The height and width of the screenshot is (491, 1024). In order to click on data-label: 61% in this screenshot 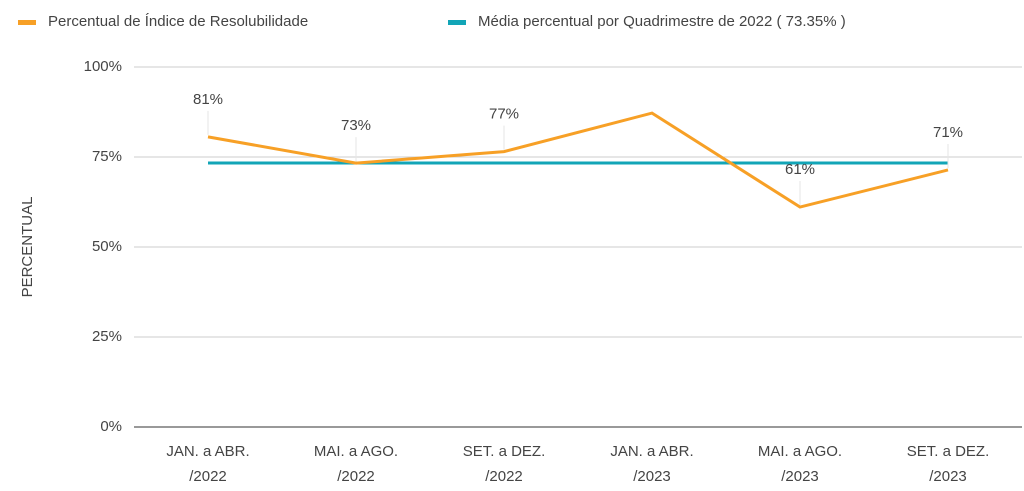, I will do `click(800, 169)`.